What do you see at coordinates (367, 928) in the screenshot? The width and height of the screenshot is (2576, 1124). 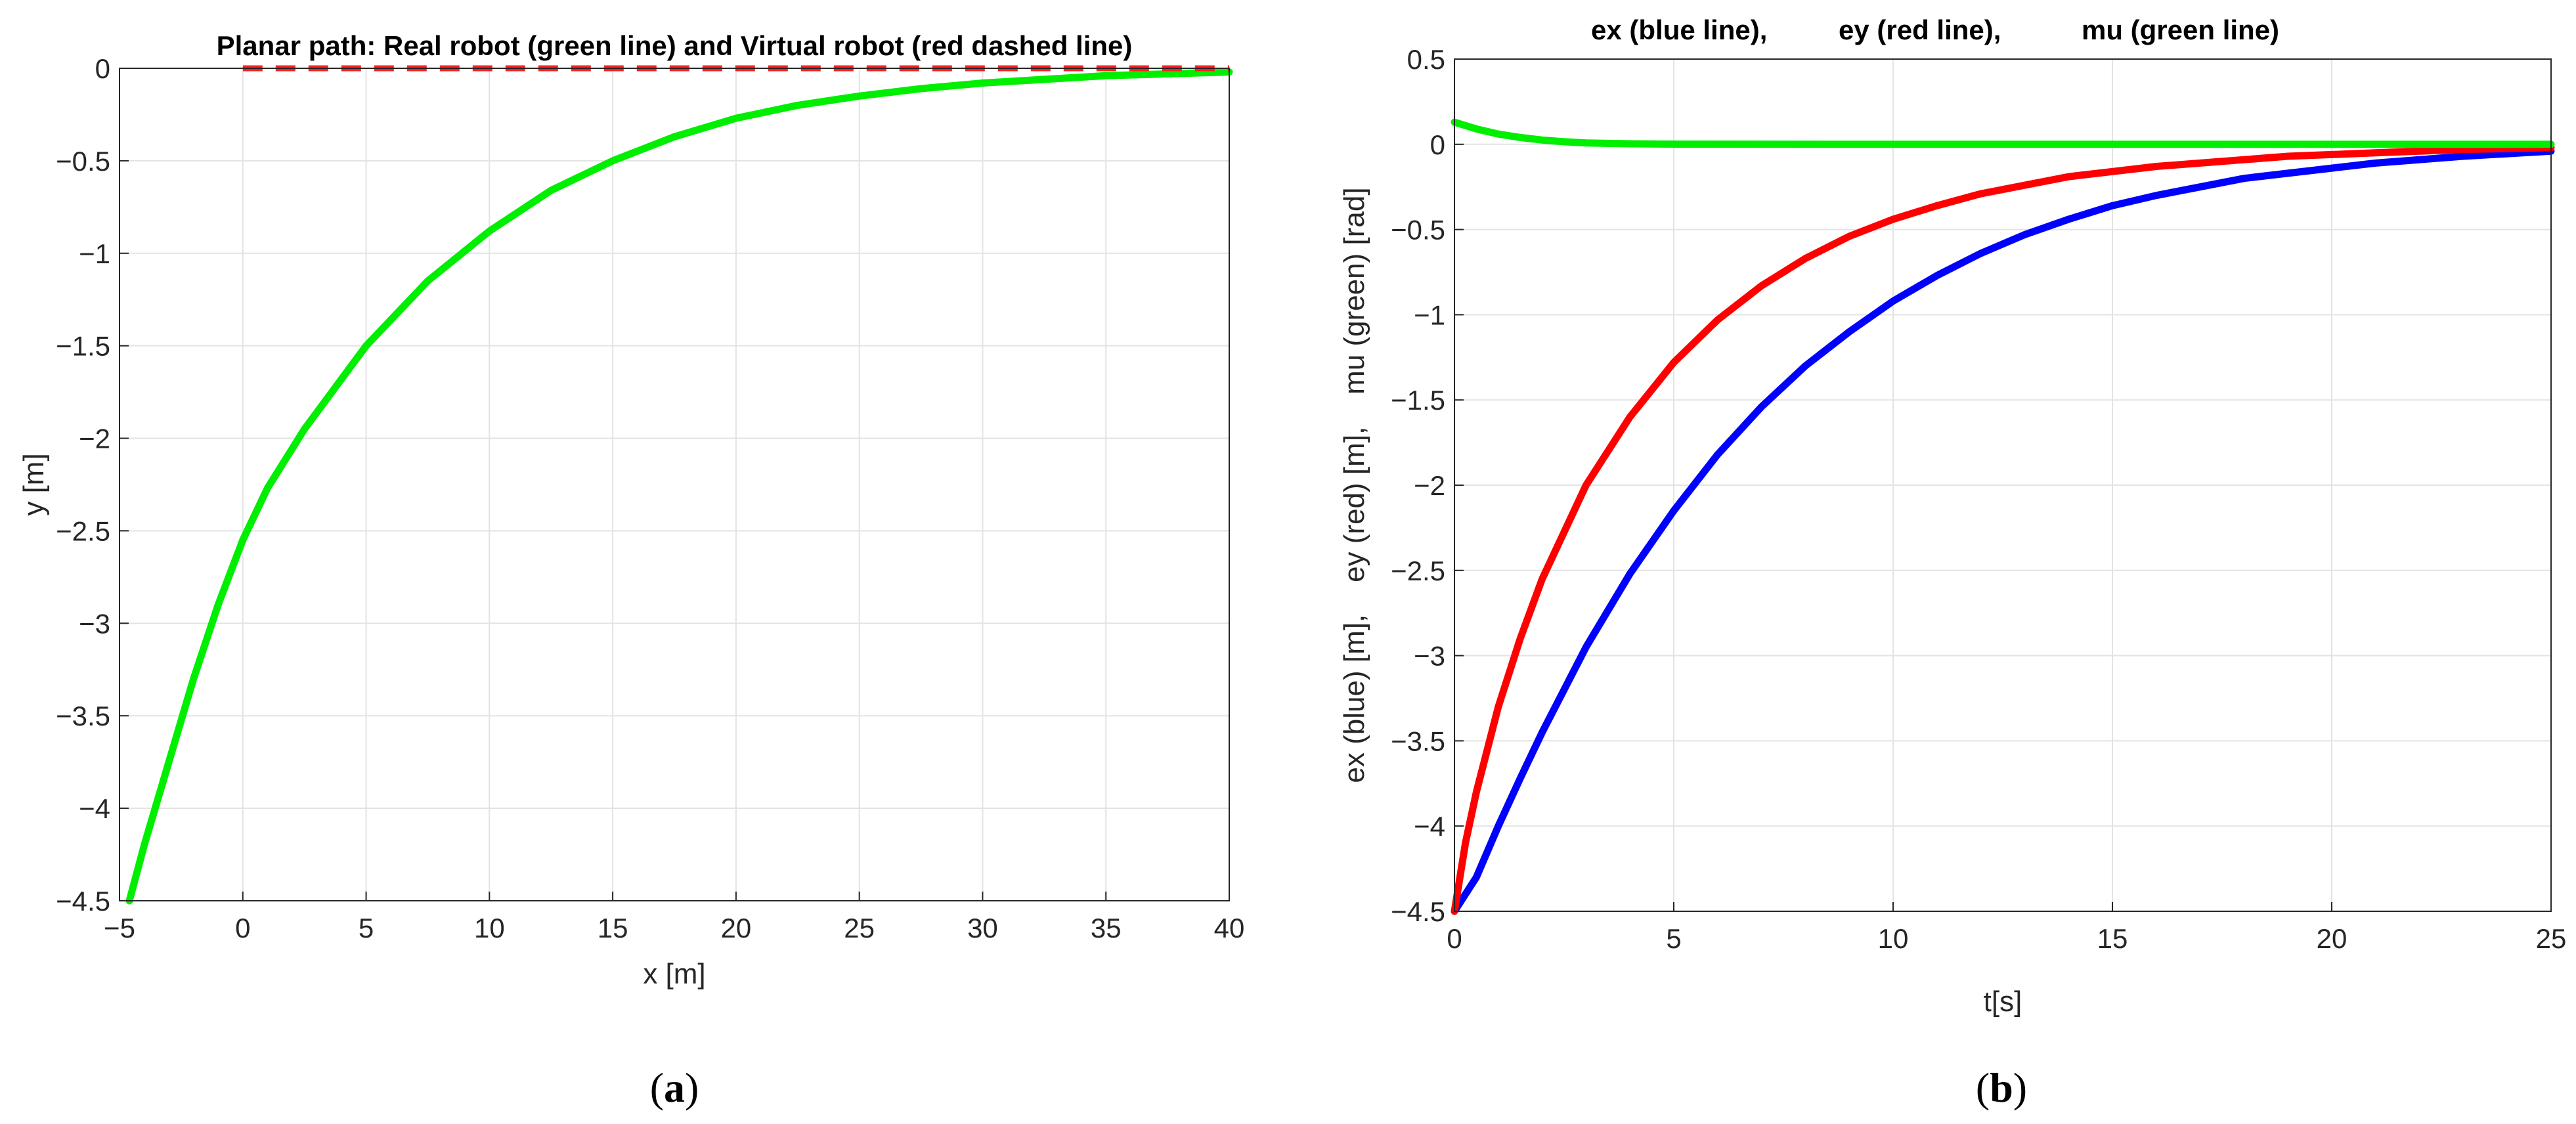 I see `panel-a-xtick-label: 5` at bounding box center [367, 928].